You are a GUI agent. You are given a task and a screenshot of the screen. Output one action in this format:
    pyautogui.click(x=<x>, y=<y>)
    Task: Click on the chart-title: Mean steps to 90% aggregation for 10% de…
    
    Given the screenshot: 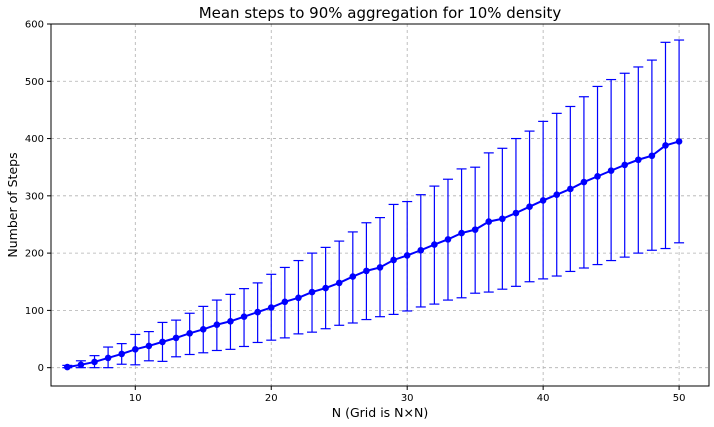 What is the action you would take?
    pyautogui.click(x=380, y=13)
    